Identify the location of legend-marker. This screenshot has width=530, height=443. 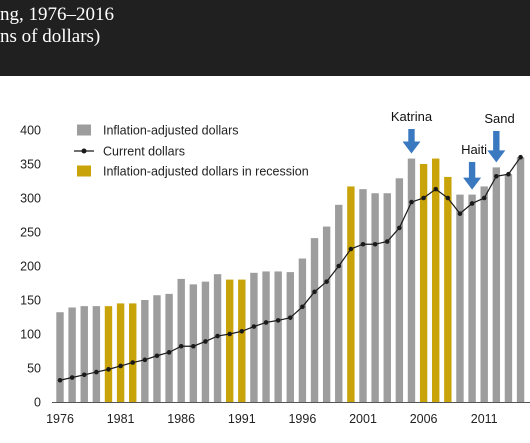
(84, 151).